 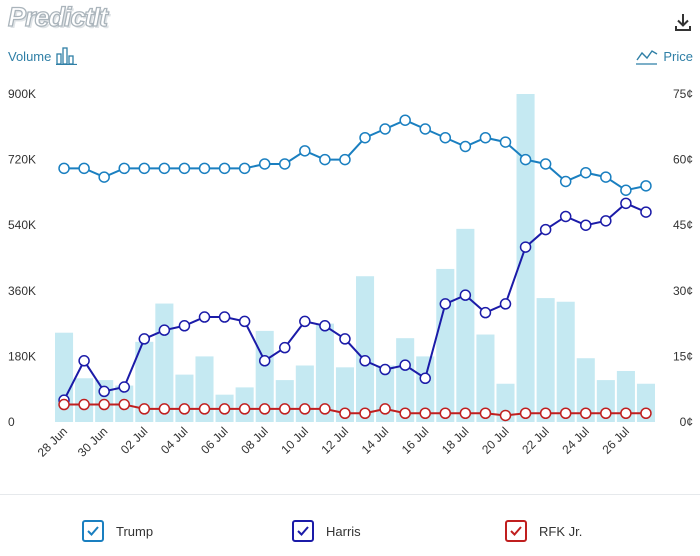 I want to click on x-tick-label: 26 Jul, so click(x=615, y=440).